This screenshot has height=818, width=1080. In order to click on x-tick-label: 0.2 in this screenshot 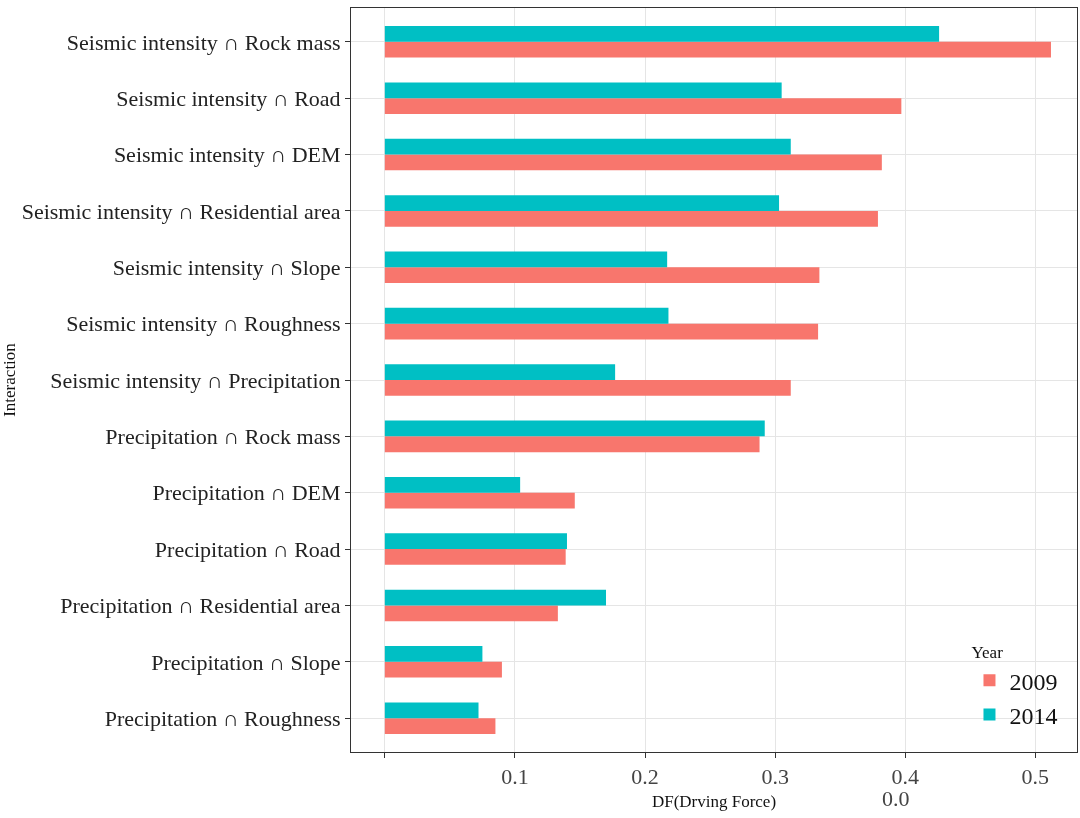, I will do `click(645, 777)`.